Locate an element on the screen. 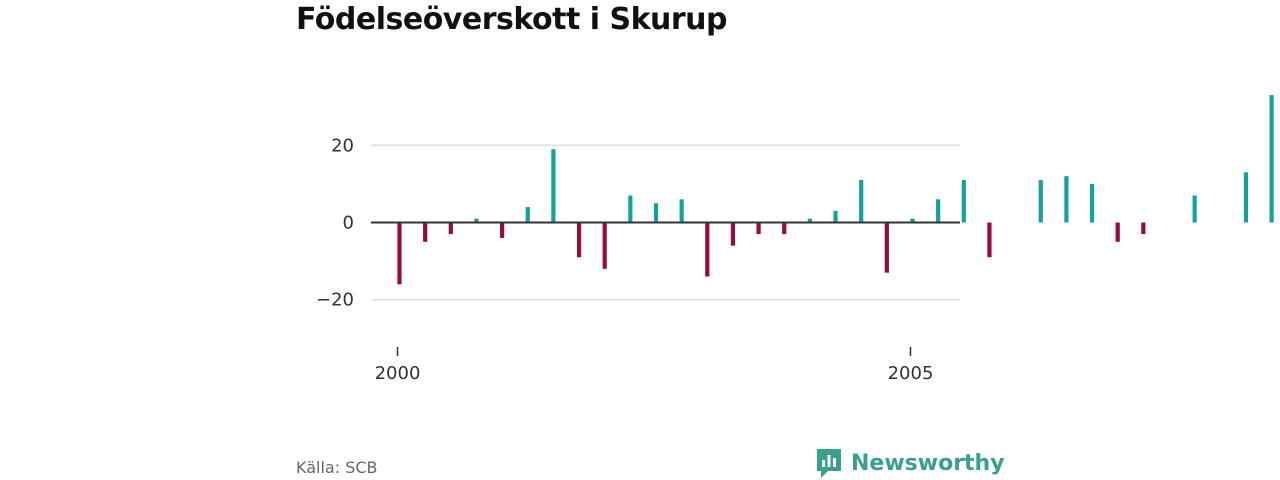 This screenshot has width=1280, height=480. bar-2003Q4 is located at coordinates (784, 228).